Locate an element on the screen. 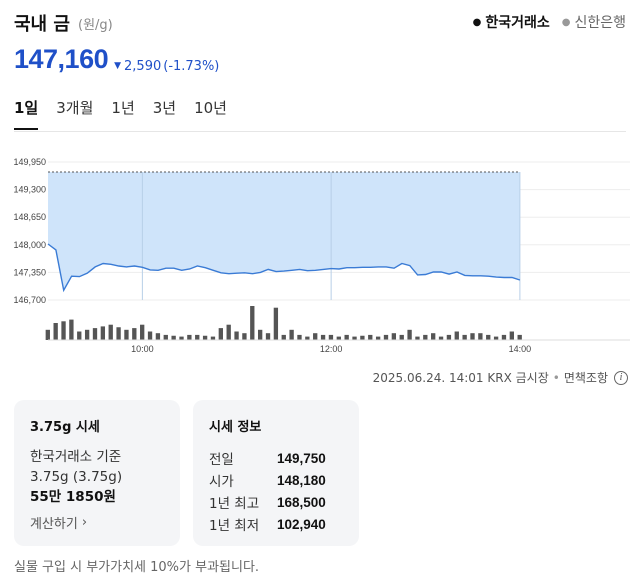 Image resolution: width=640 pixels, height=582 pixels. disclaimer-link: 면책조항 i is located at coordinates (596, 377).